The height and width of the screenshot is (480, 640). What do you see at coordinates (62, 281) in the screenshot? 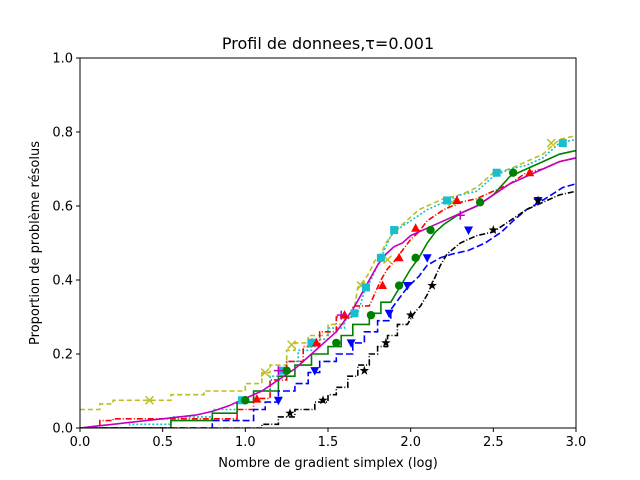
I see `y-tick-label: 0.4` at bounding box center [62, 281].